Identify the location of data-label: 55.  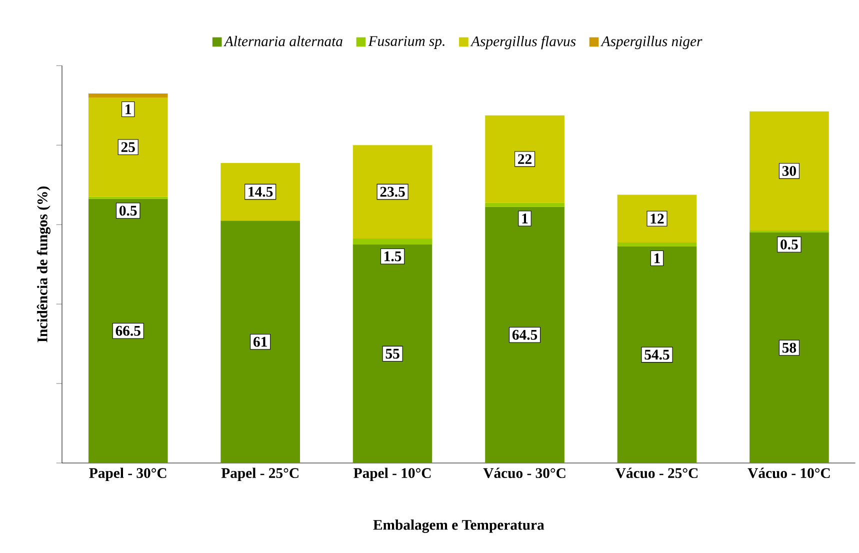
(393, 353).